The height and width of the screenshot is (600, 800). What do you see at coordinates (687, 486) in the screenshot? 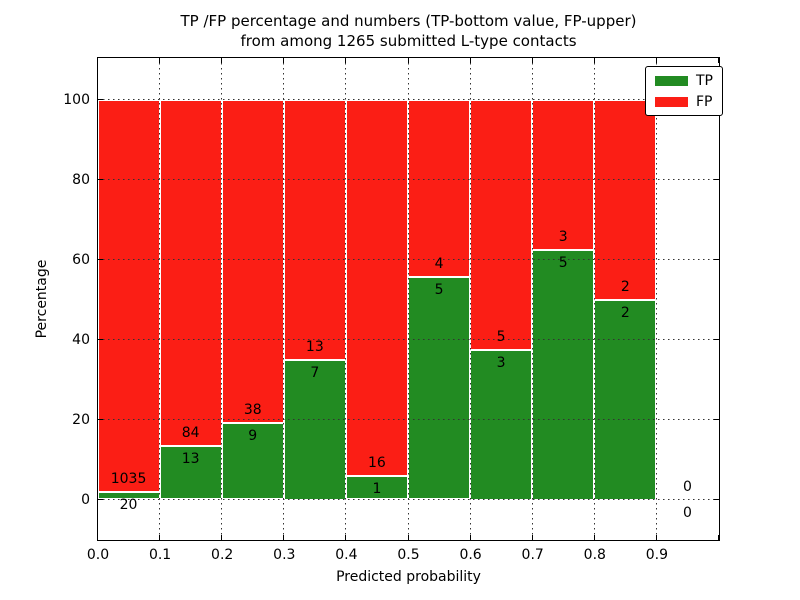
I see `bar-label-fp-count: 0` at bounding box center [687, 486].